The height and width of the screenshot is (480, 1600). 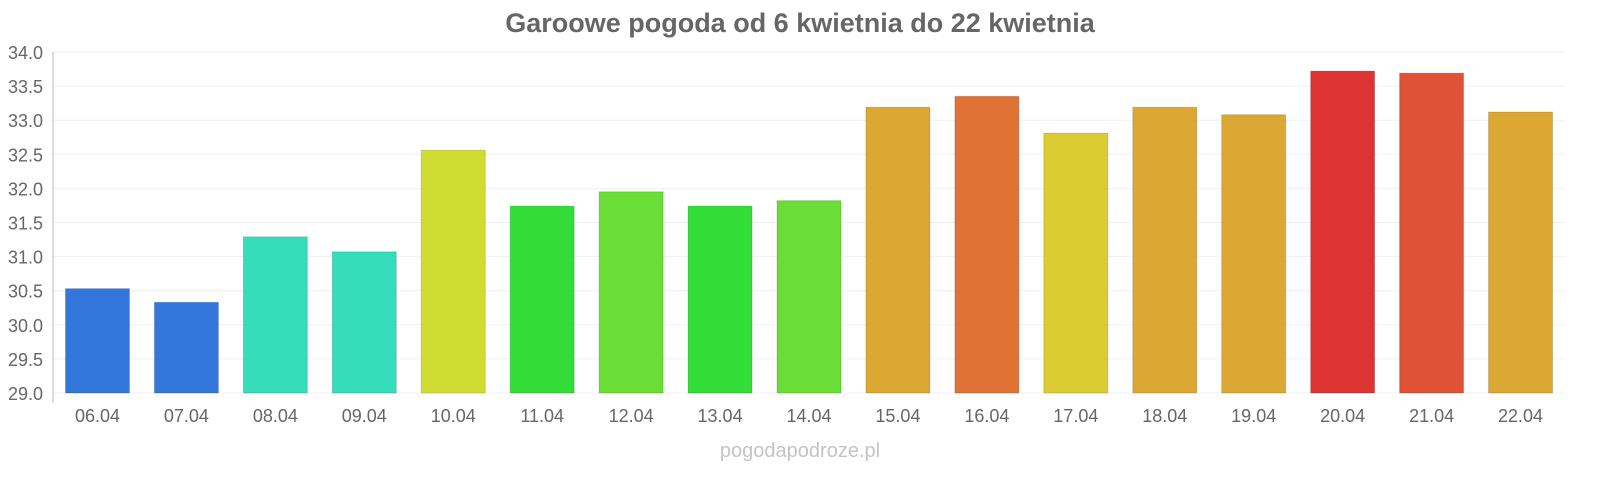 I want to click on x-tick-label: 20.04, so click(x=1342, y=416).